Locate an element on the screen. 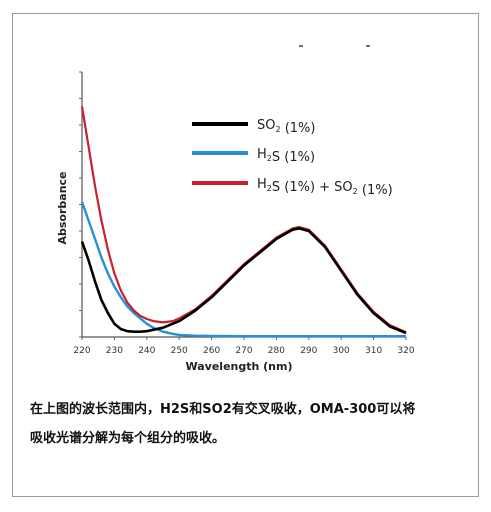 The height and width of the screenshot is (512, 491). x-tick-label: 320 is located at coordinates (405, 351).